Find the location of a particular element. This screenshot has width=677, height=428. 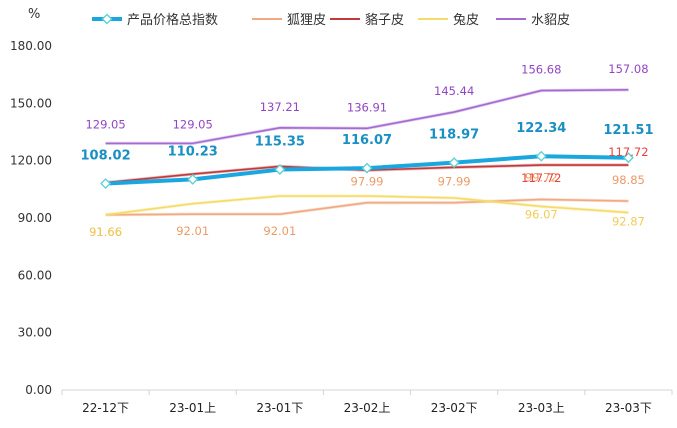

data-label: 110.23 is located at coordinates (193, 151).